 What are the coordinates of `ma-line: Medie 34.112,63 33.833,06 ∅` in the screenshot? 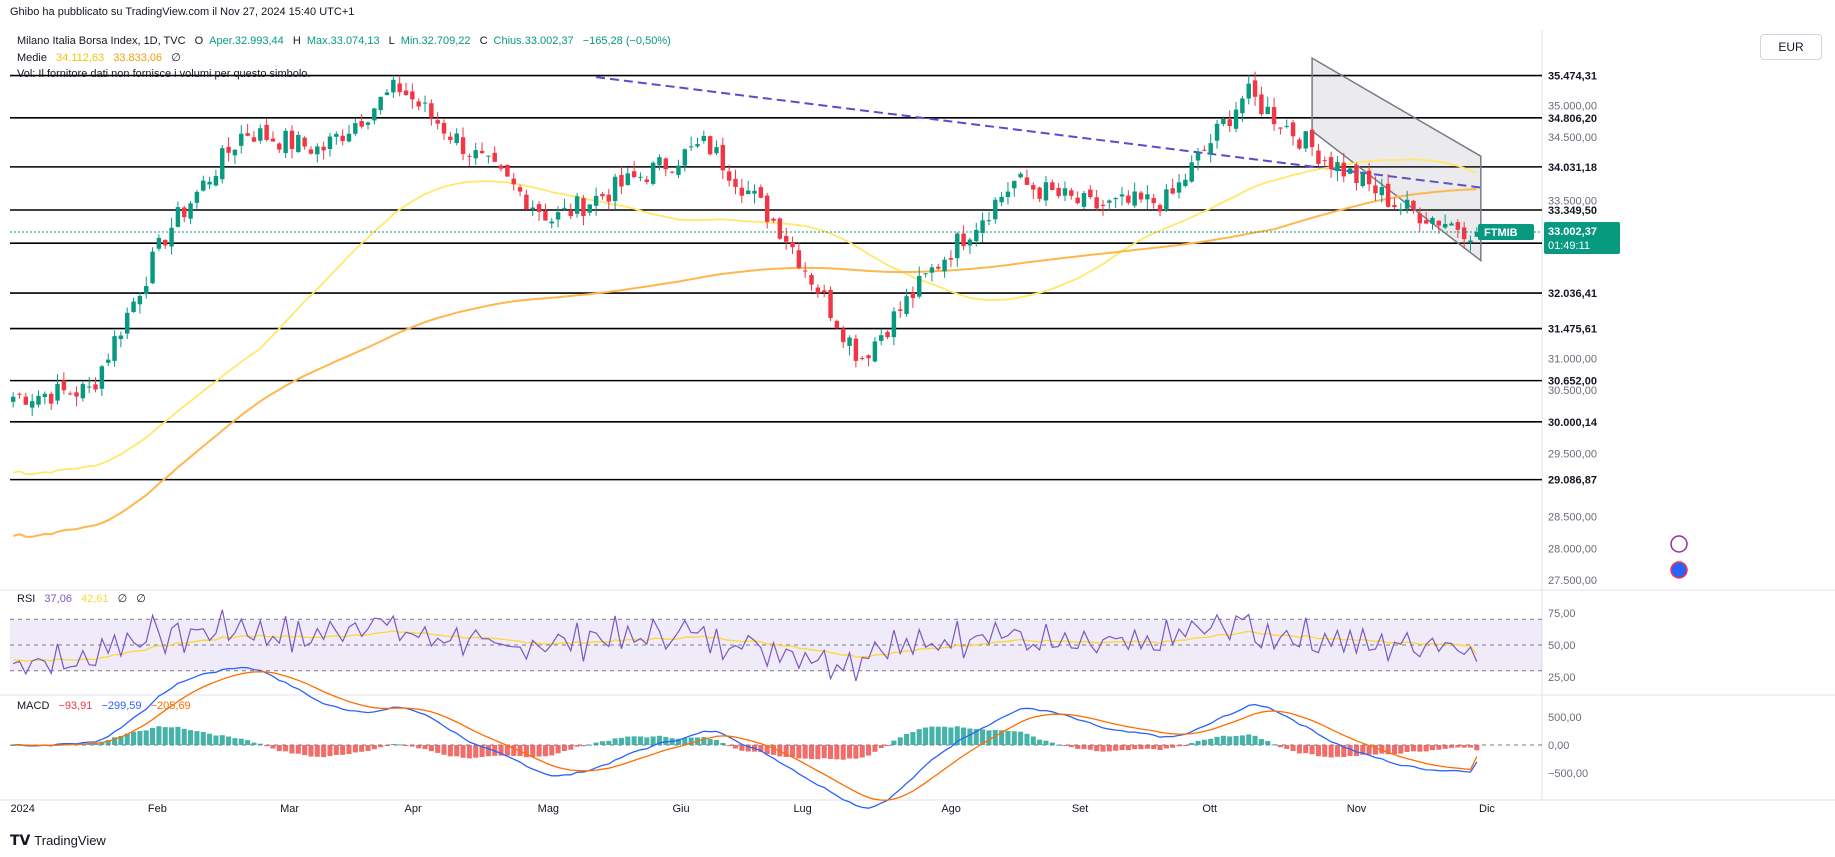 It's located at (102, 57).